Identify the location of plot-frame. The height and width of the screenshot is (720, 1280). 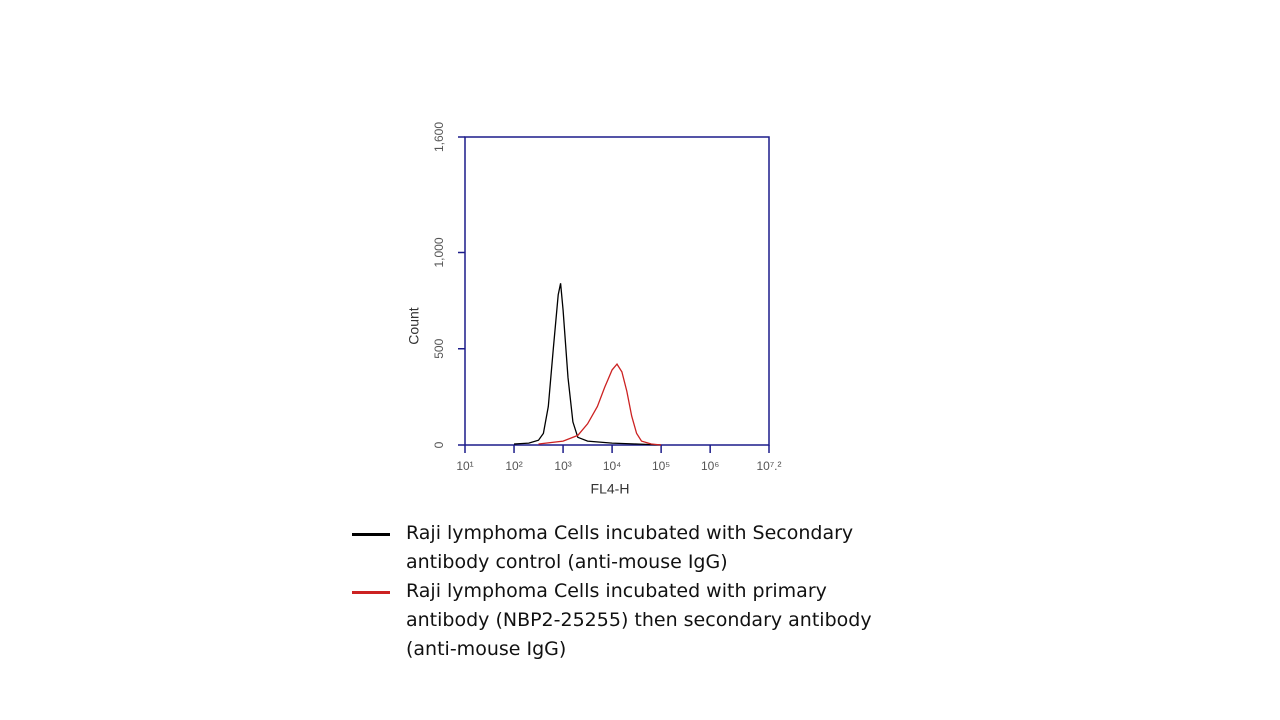
(617, 291).